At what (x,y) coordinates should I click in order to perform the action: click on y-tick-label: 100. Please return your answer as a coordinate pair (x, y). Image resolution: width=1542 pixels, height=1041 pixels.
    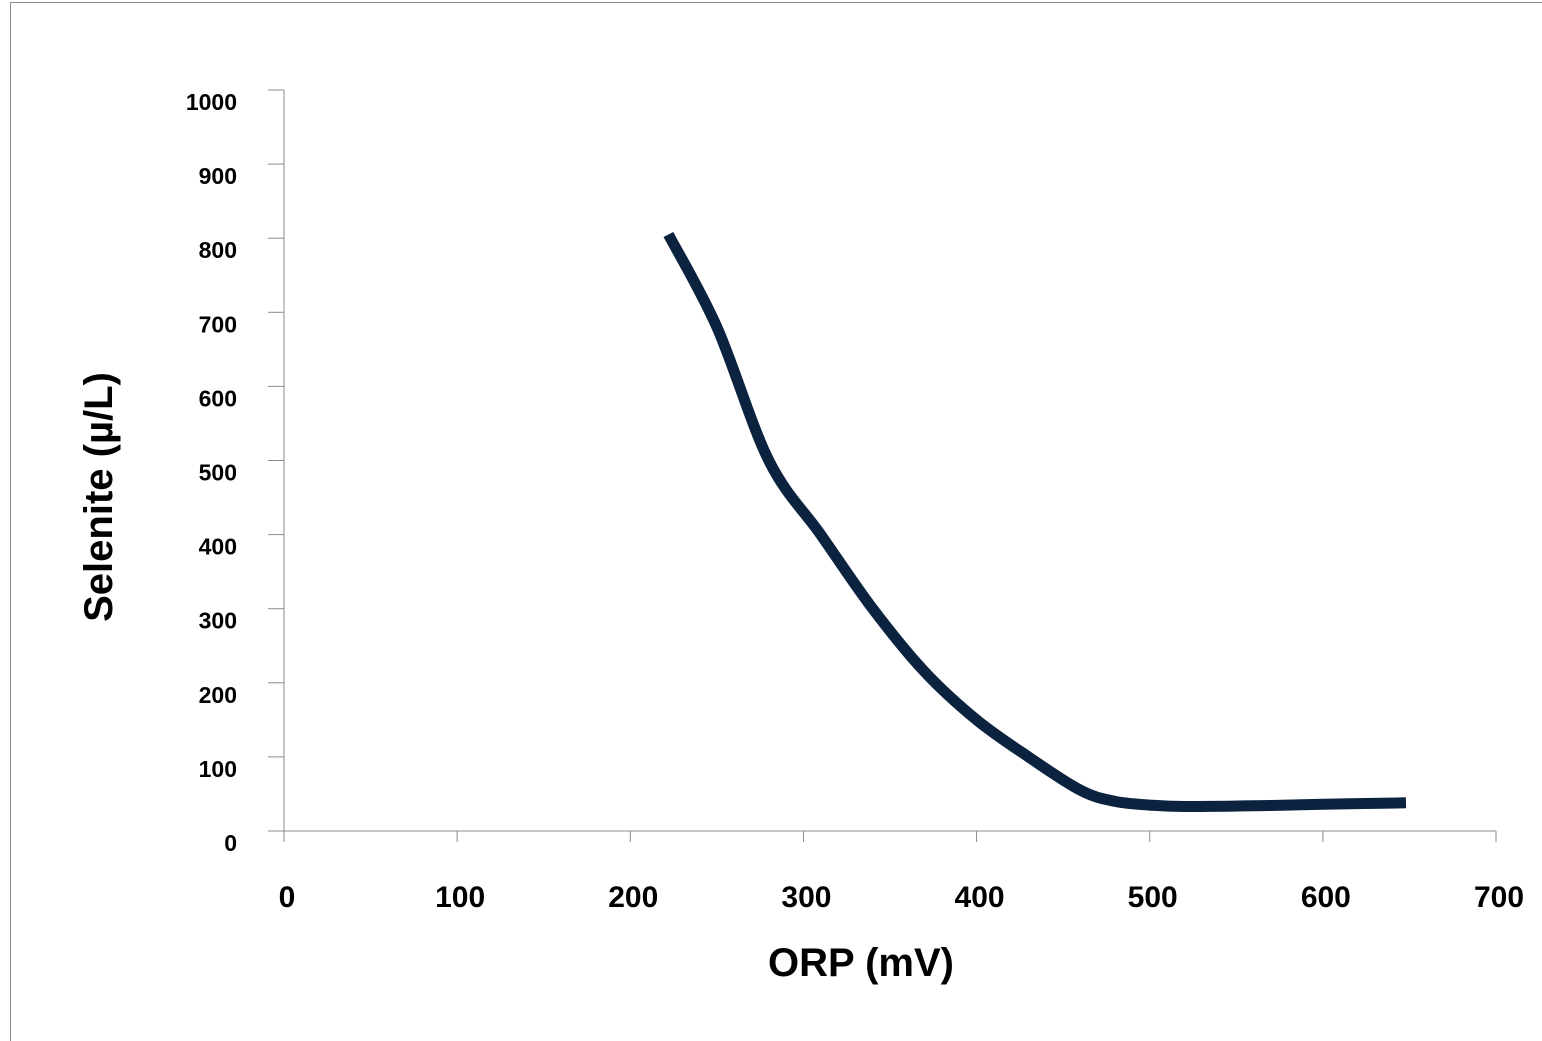
    Looking at the image, I should click on (218, 769).